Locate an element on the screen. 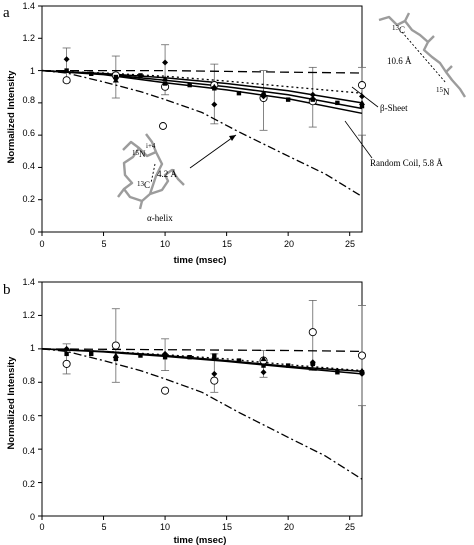 Image resolution: width=474 pixels, height=545 pixels. beta-sheet-label: β-Sheet is located at coordinates (394, 108).